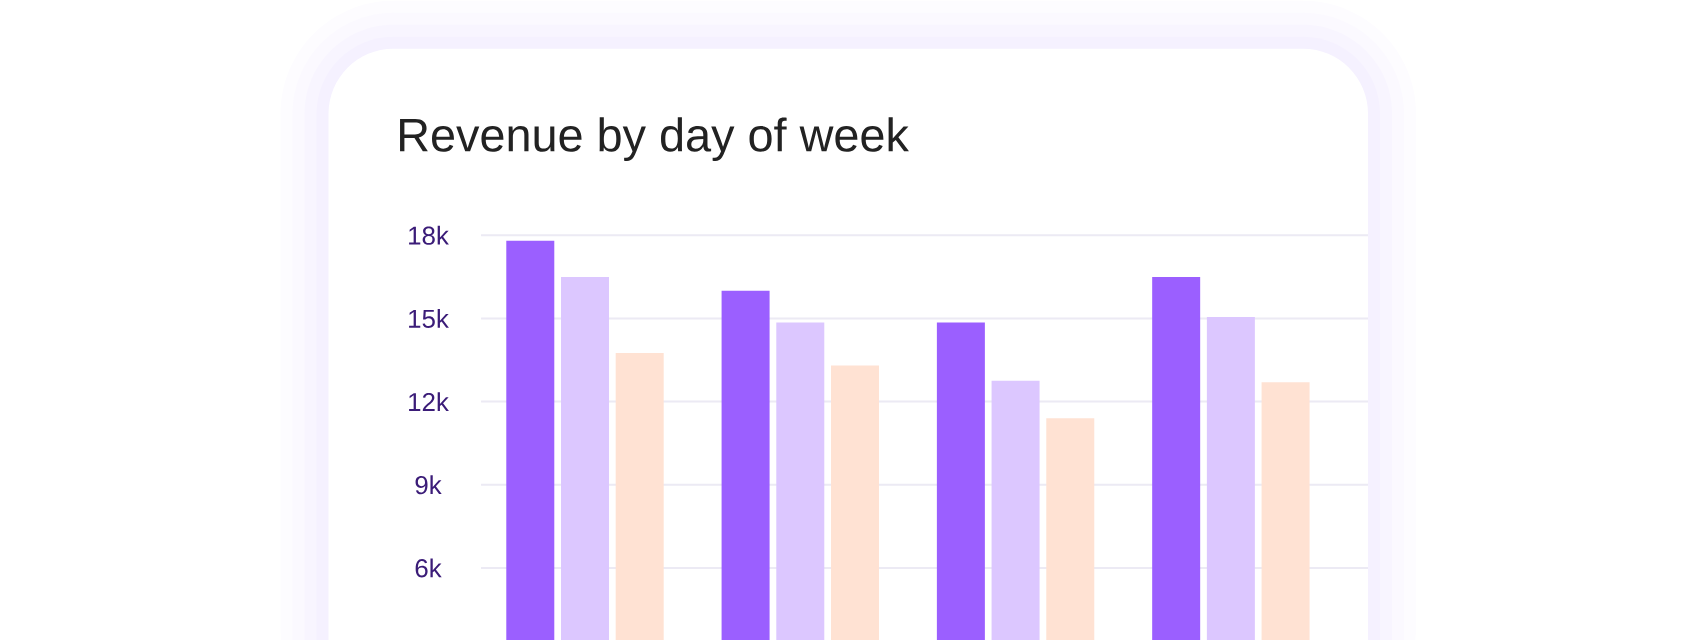 The height and width of the screenshot is (640, 1700). I want to click on y-tick-label: 9k, so click(428, 485).